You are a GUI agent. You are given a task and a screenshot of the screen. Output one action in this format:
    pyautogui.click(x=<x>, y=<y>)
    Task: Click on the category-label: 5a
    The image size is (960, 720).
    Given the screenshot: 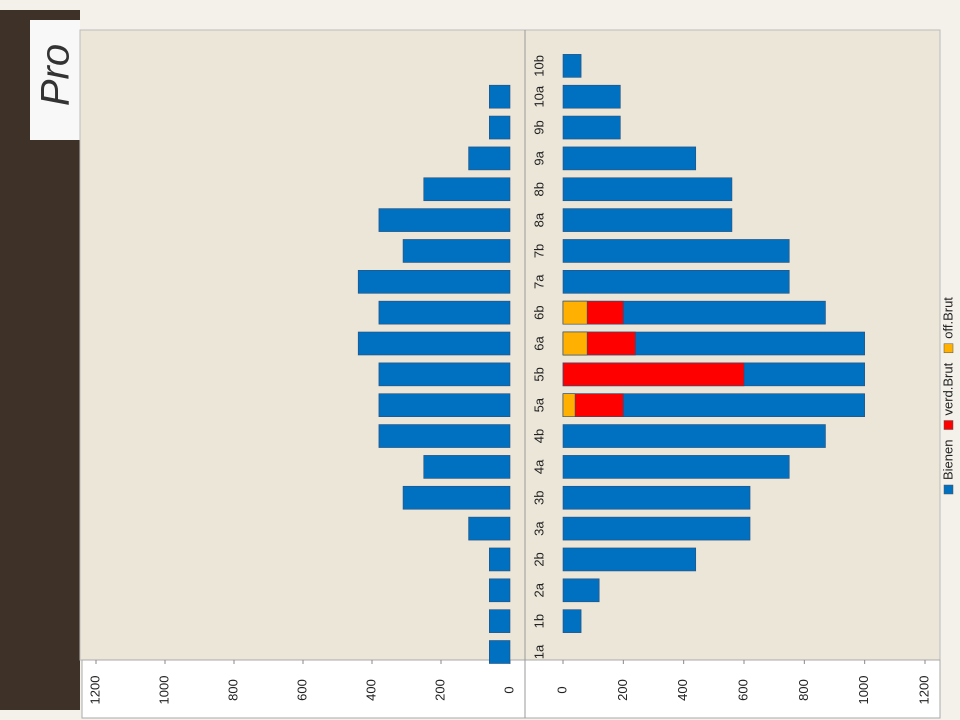 What is the action you would take?
    pyautogui.click(x=538, y=404)
    